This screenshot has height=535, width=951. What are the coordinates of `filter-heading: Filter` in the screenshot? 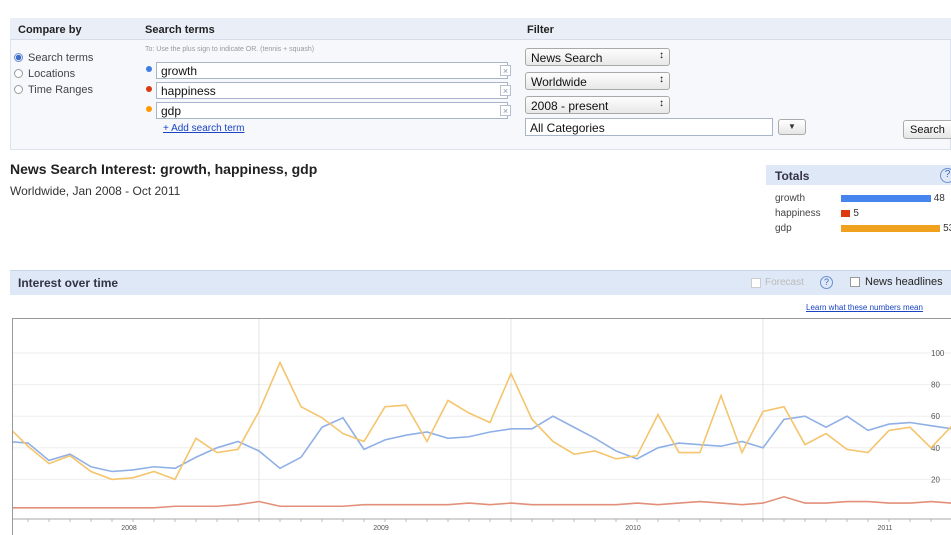 It's located at (540, 30).